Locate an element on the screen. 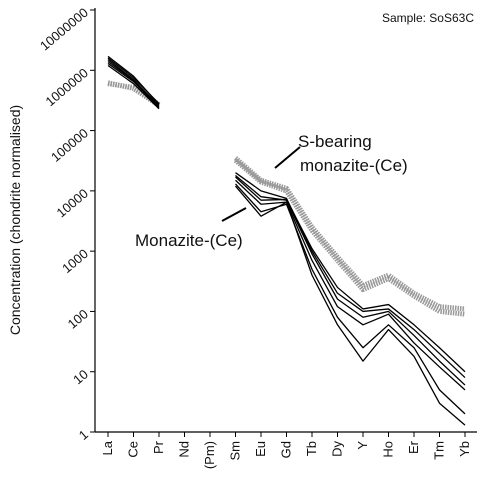 The height and width of the screenshot is (477, 479). y-tick-label: 10 is located at coordinates (80, 377).